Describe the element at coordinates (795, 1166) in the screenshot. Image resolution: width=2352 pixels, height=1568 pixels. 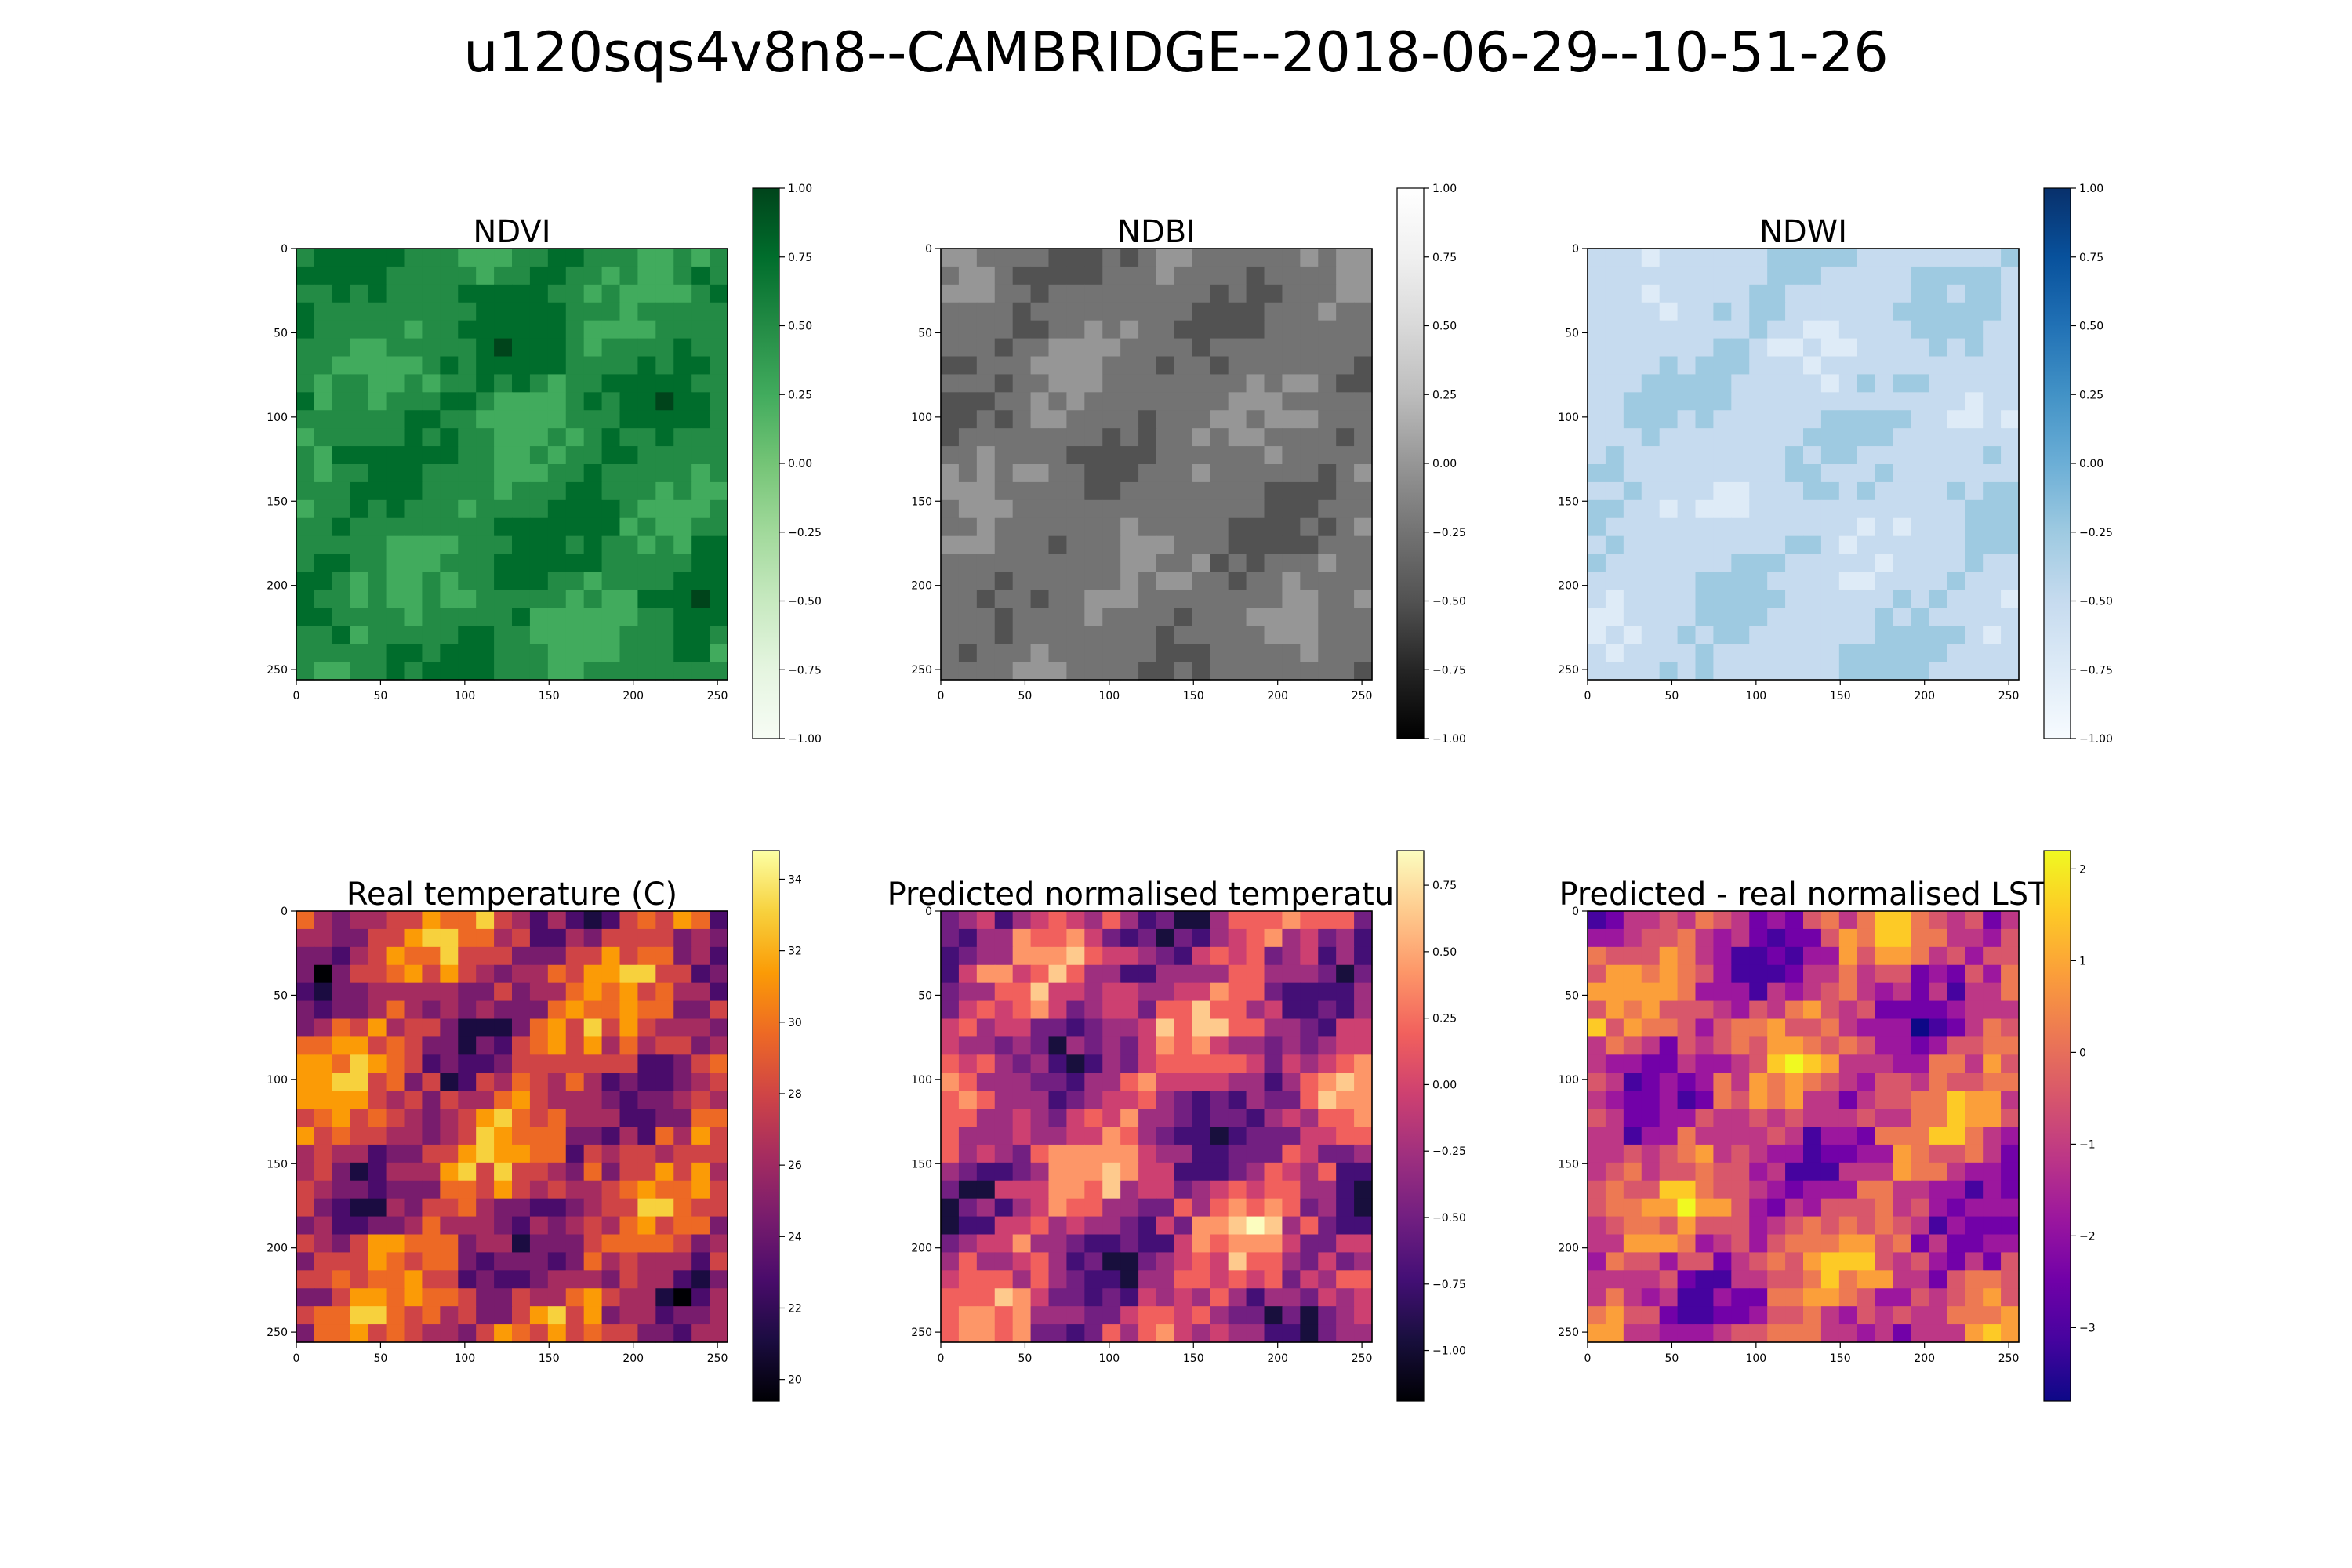
I see `colorbar-tick-label: 26` at that location.